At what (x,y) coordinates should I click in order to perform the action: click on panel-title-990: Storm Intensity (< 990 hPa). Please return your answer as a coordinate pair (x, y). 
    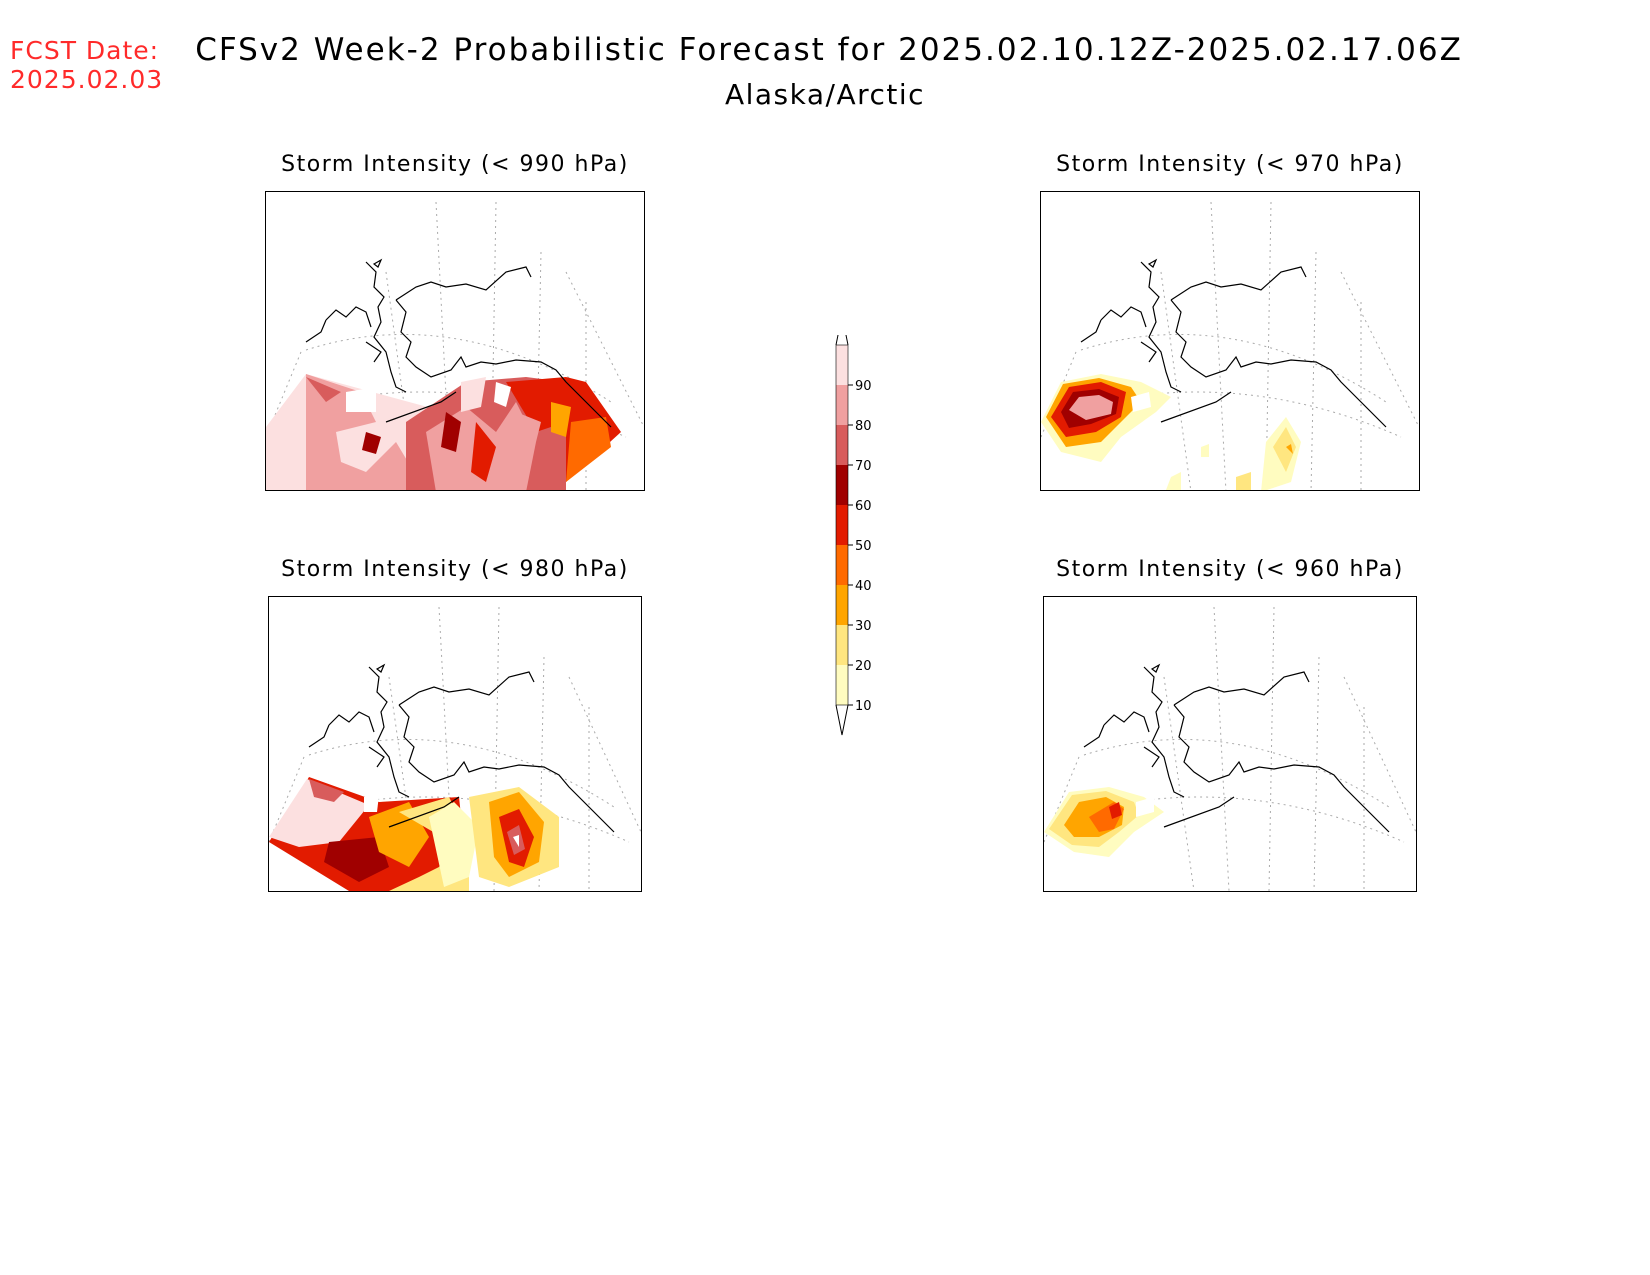
    Looking at the image, I should click on (455, 164).